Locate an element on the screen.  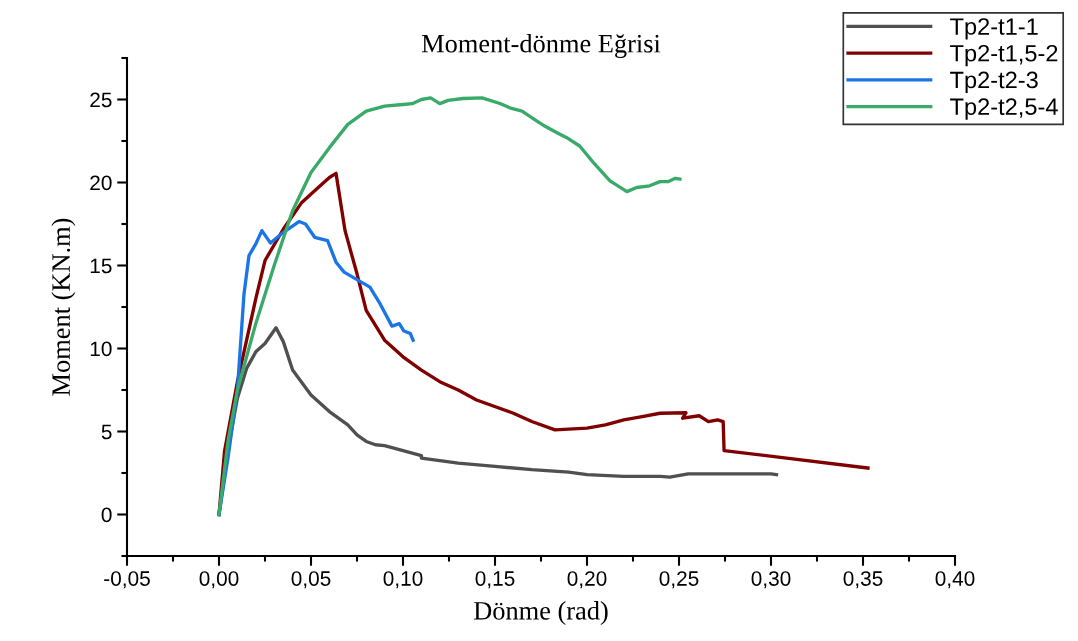
y-tick-label: 15 is located at coordinates (101, 266).